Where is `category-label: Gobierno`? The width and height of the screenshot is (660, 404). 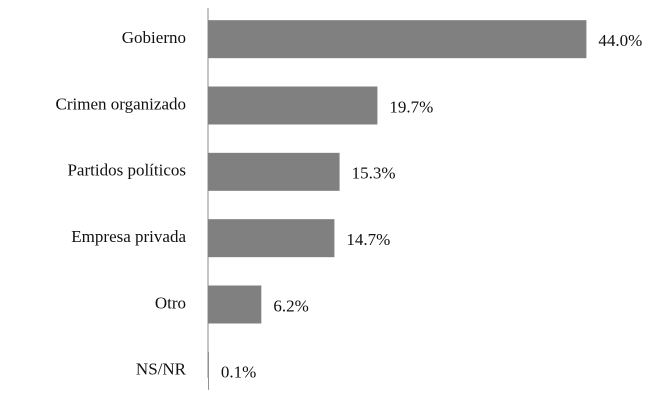 category-label: Gobierno is located at coordinates (154, 37).